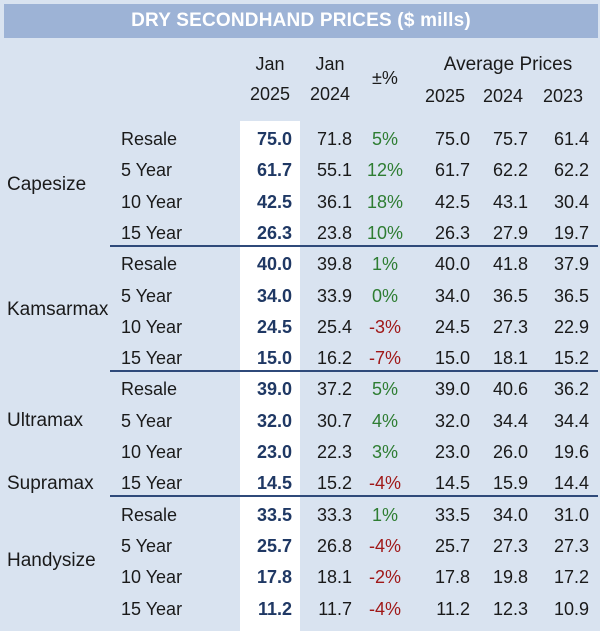  What do you see at coordinates (300, 614) in the screenshot?
I see `table-row: 15 Year 11.2 11.7 -4% 11.2 12.3 10.9` at bounding box center [300, 614].